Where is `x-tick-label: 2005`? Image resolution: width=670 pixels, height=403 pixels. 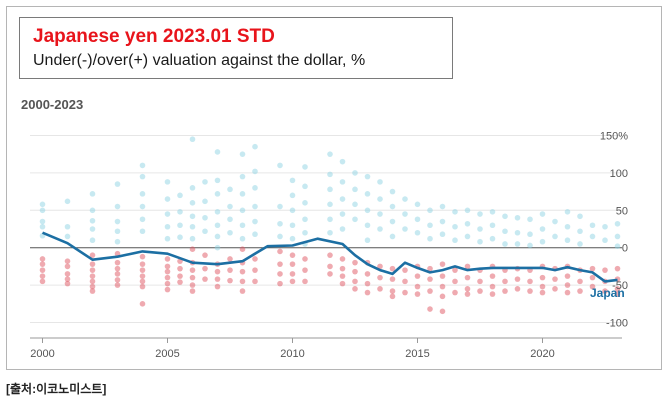
x-tick-label: 2005 is located at coordinates (167, 354).